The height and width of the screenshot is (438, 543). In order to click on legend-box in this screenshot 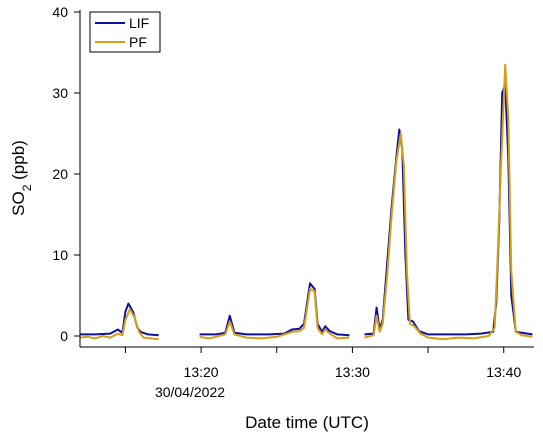, I will do `click(125, 32)`.